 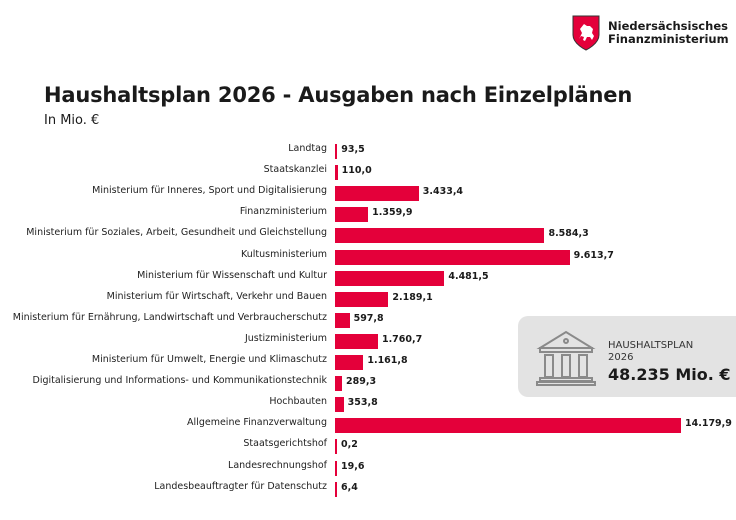 I want to click on value-label: 1.161,8, so click(x=387, y=360).